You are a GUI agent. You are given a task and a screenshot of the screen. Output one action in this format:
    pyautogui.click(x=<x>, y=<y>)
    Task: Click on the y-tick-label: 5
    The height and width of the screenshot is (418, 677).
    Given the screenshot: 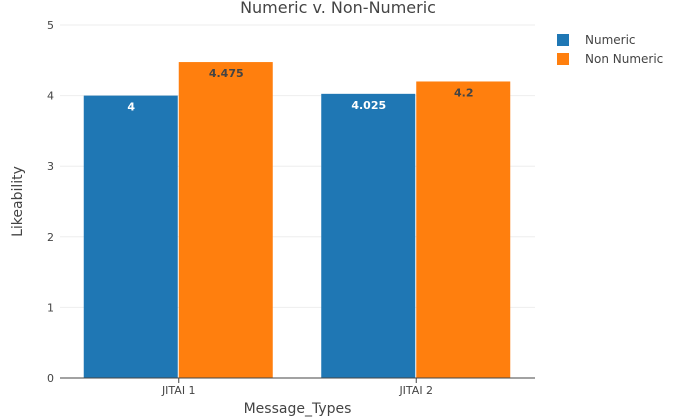 What is the action you would take?
    pyautogui.click(x=50, y=25)
    